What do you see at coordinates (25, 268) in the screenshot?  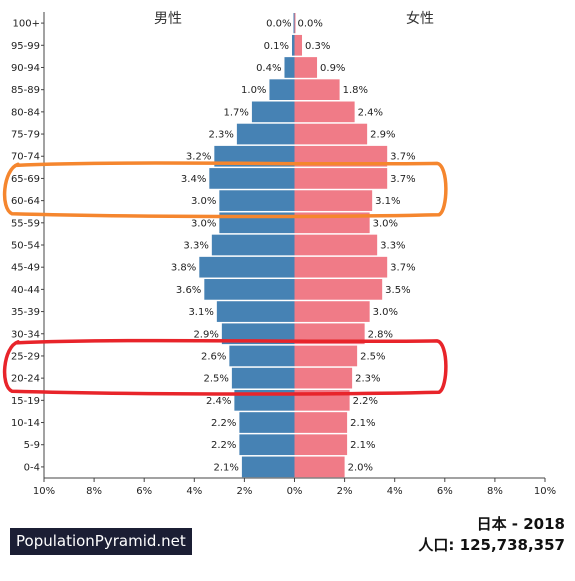 I see `age-group-label: 45-49` at bounding box center [25, 268].